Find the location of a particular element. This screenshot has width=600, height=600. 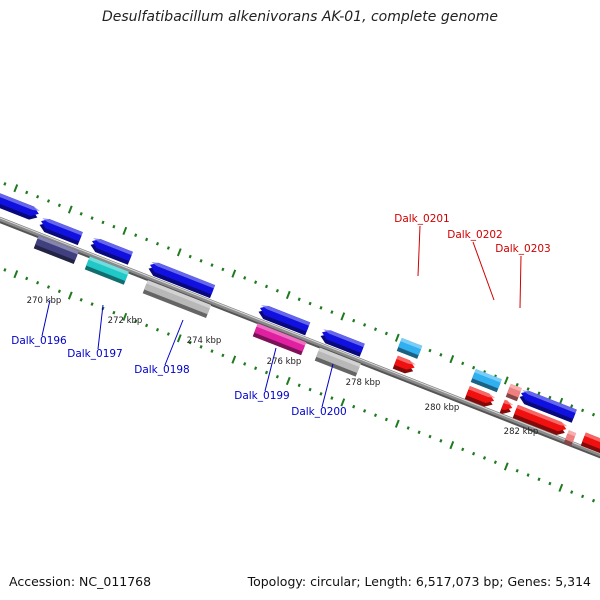

gene-label-reverse: Dalk_0201 is located at coordinates (422, 219).